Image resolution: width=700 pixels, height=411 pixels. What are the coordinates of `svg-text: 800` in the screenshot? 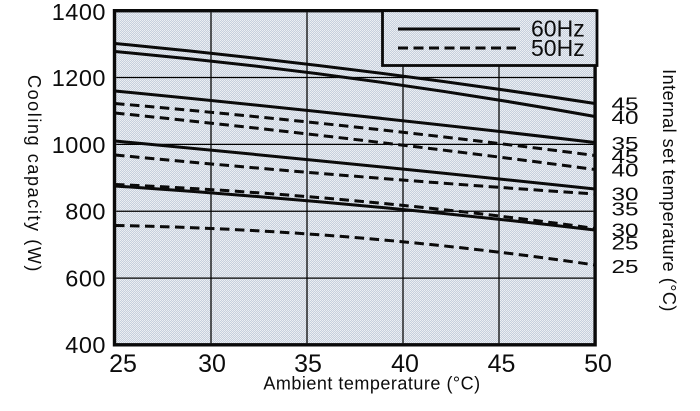 It's located at (85, 212).